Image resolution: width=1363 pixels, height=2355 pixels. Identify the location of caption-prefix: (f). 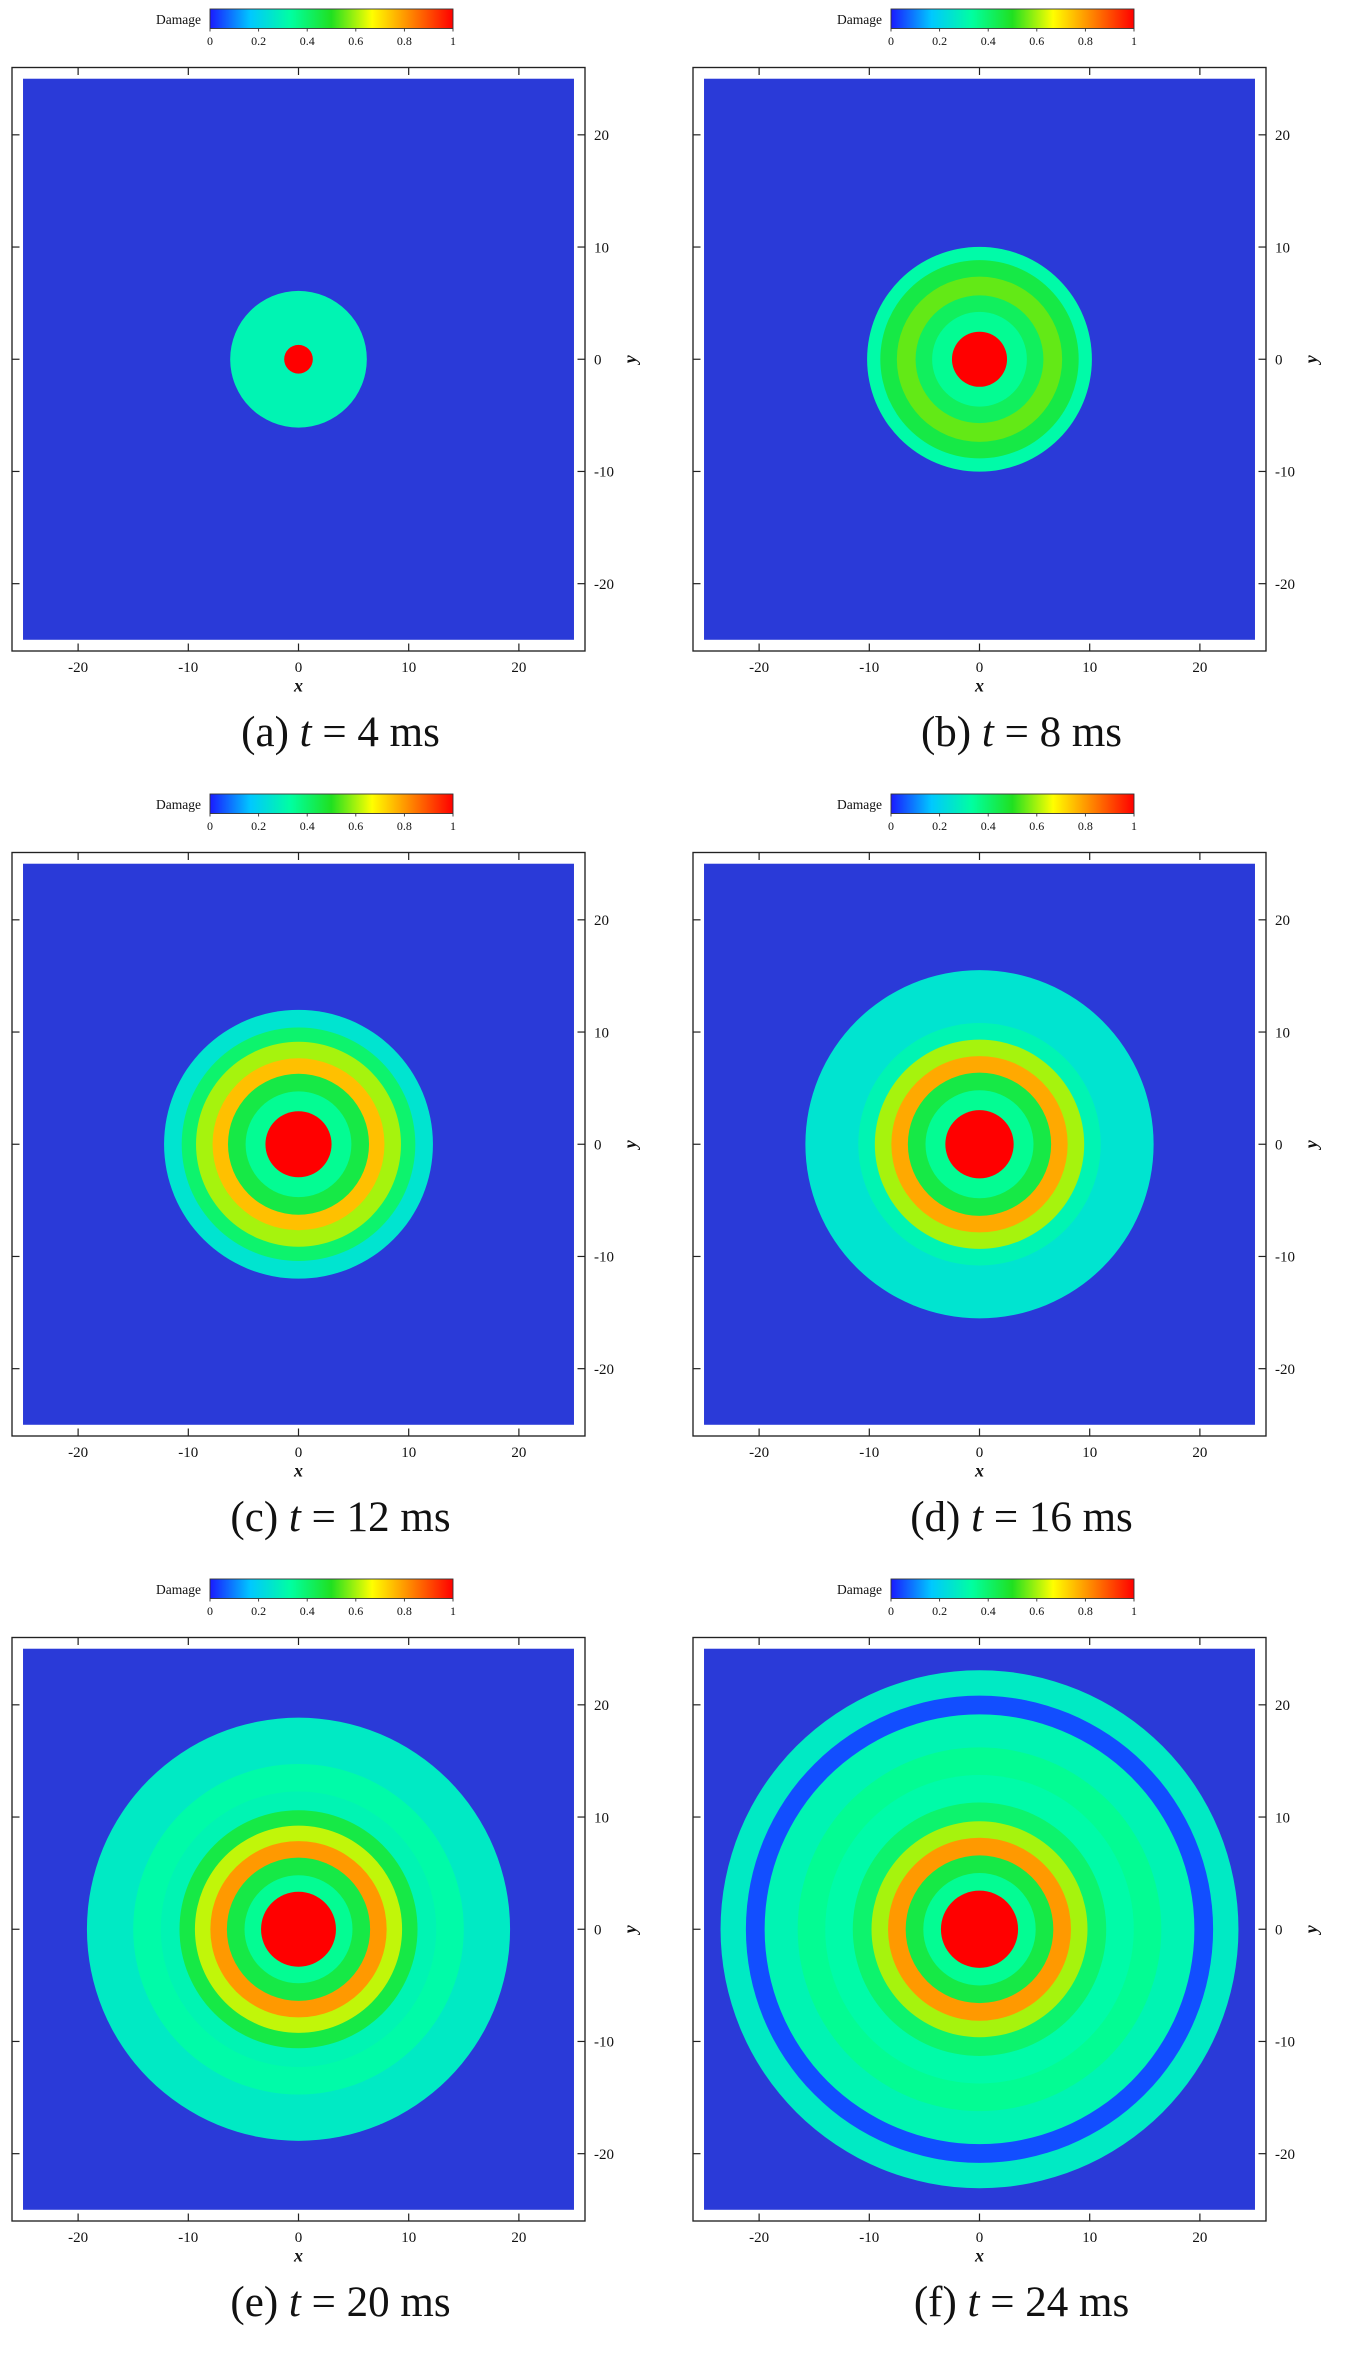
(940, 2302).